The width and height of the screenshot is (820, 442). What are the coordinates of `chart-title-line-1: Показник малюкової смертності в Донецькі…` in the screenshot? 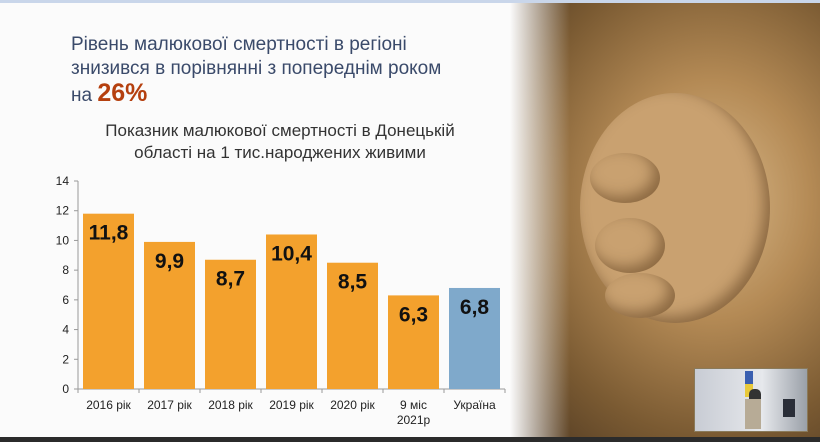 It's located at (280, 130).